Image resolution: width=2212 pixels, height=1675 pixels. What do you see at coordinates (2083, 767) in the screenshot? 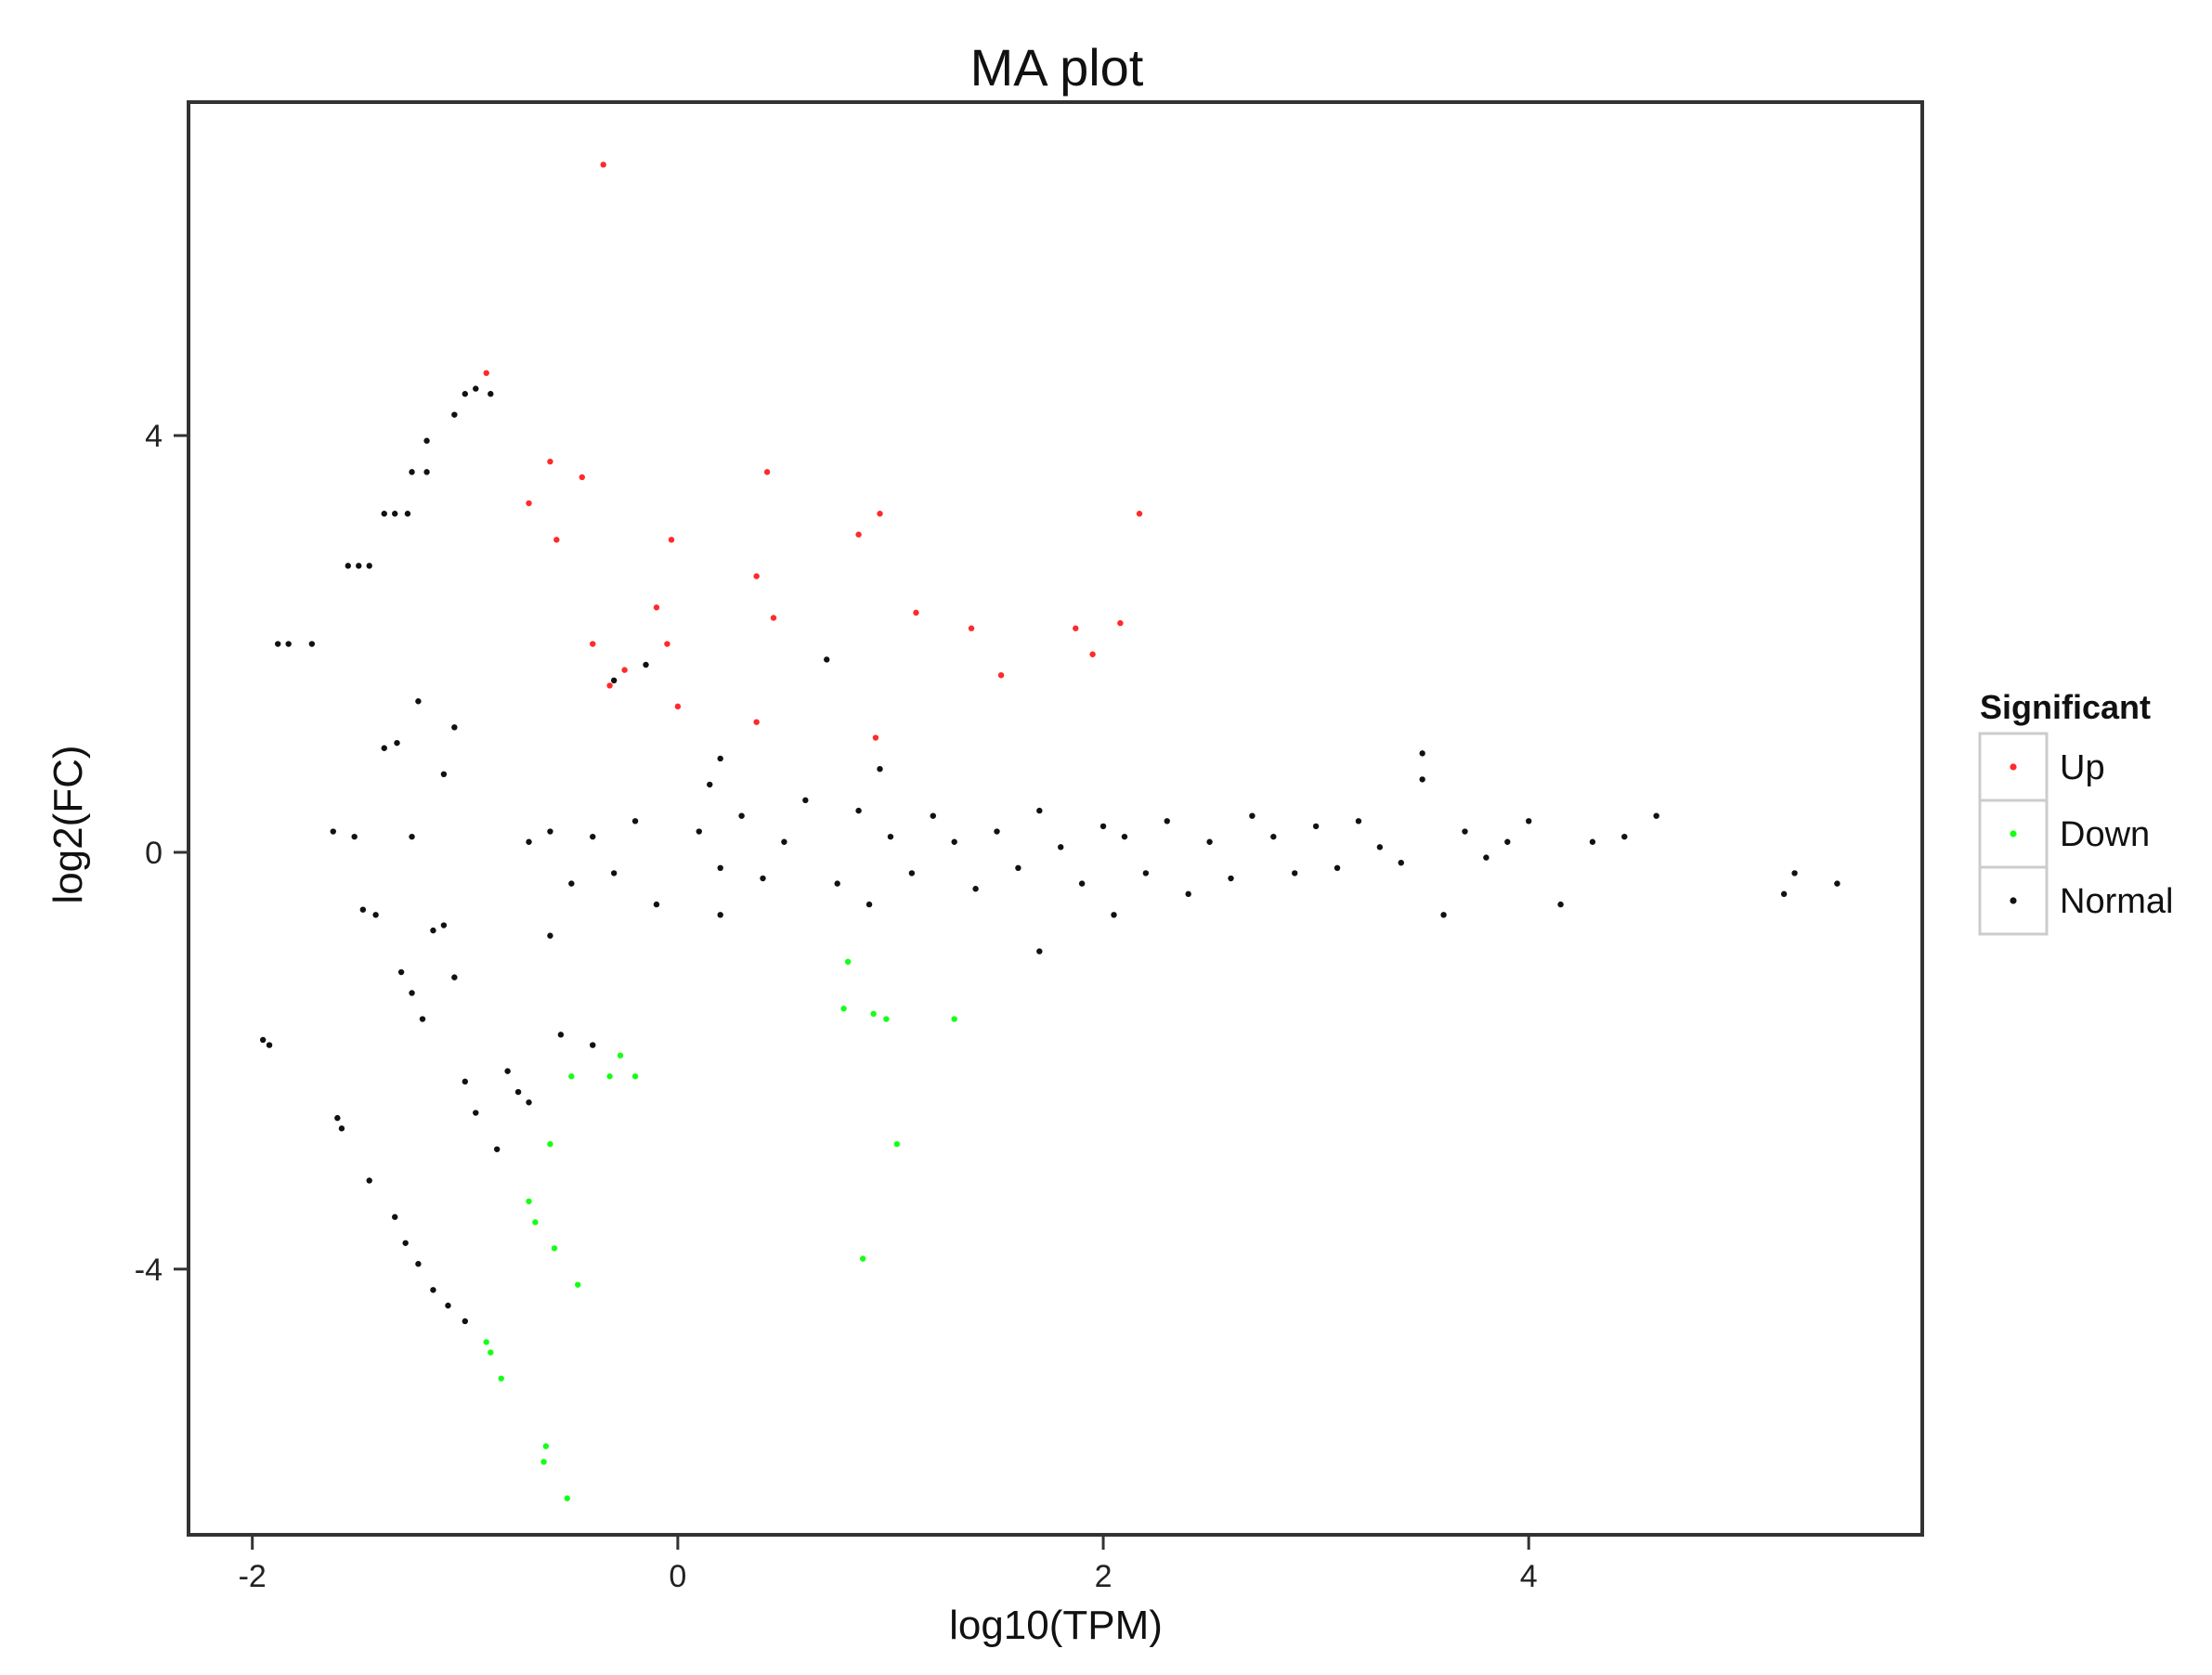
I see `legend-label-up: Up` at bounding box center [2083, 767].